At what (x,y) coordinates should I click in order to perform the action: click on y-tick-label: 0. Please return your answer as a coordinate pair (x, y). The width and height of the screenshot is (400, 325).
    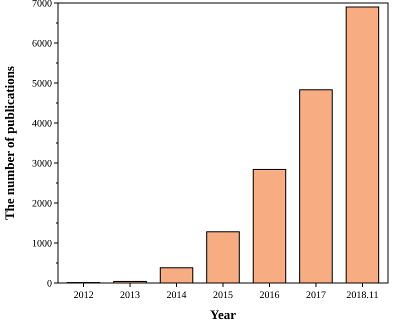
    Looking at the image, I should click on (49, 284).